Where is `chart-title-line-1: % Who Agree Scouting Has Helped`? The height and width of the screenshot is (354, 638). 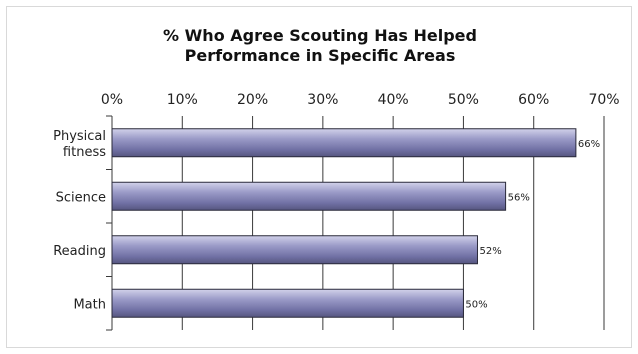 chart-title-line-1: % Who Agree Scouting Has Helped is located at coordinates (320, 35).